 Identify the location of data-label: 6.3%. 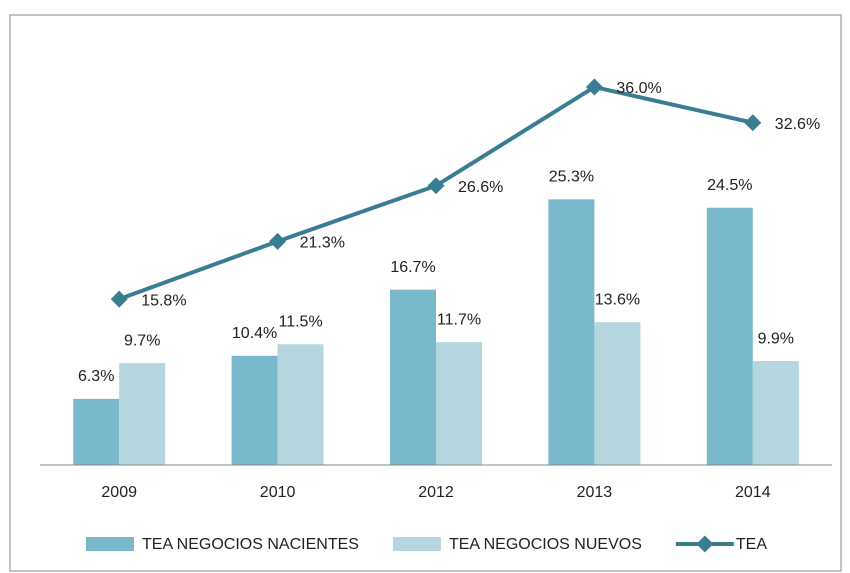
(96, 376).